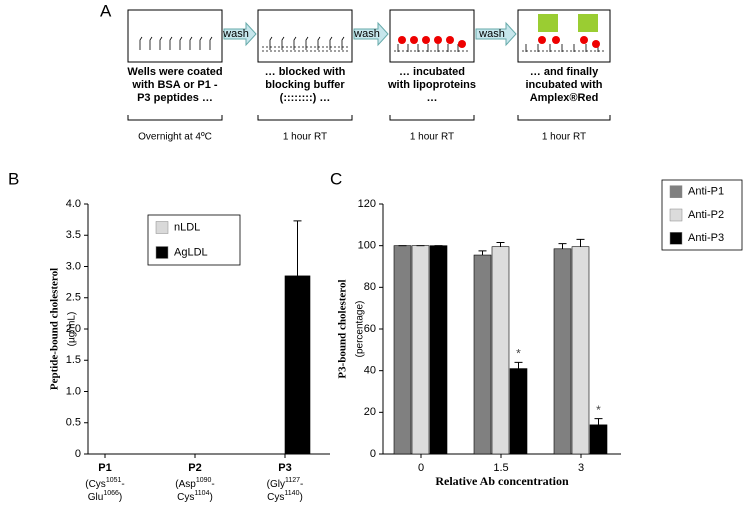 This screenshot has width=745, height=507. I want to click on detail-part: 1127, so click(292, 480).